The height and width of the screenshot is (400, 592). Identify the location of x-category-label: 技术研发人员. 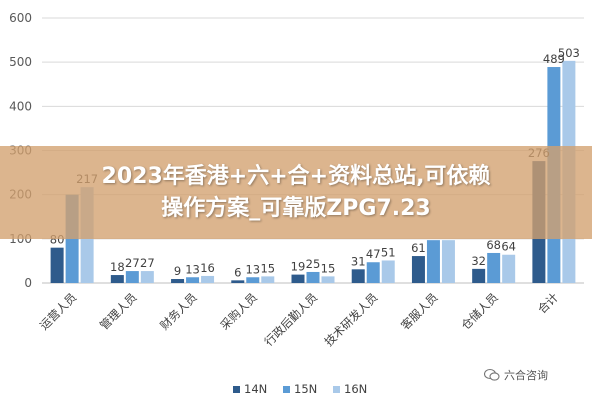
(351, 319).